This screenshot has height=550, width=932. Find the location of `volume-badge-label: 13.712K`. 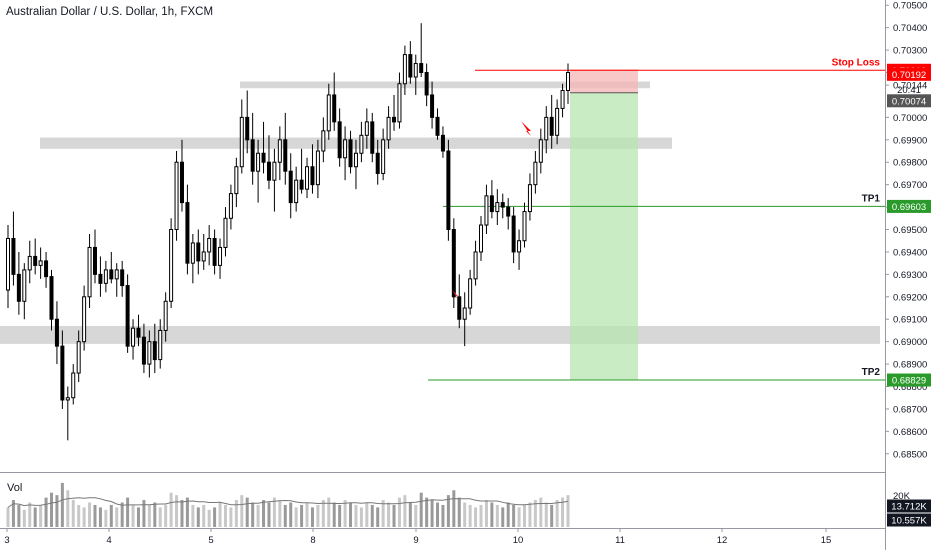

volume-badge-label: 13.712K is located at coordinates (909, 507).